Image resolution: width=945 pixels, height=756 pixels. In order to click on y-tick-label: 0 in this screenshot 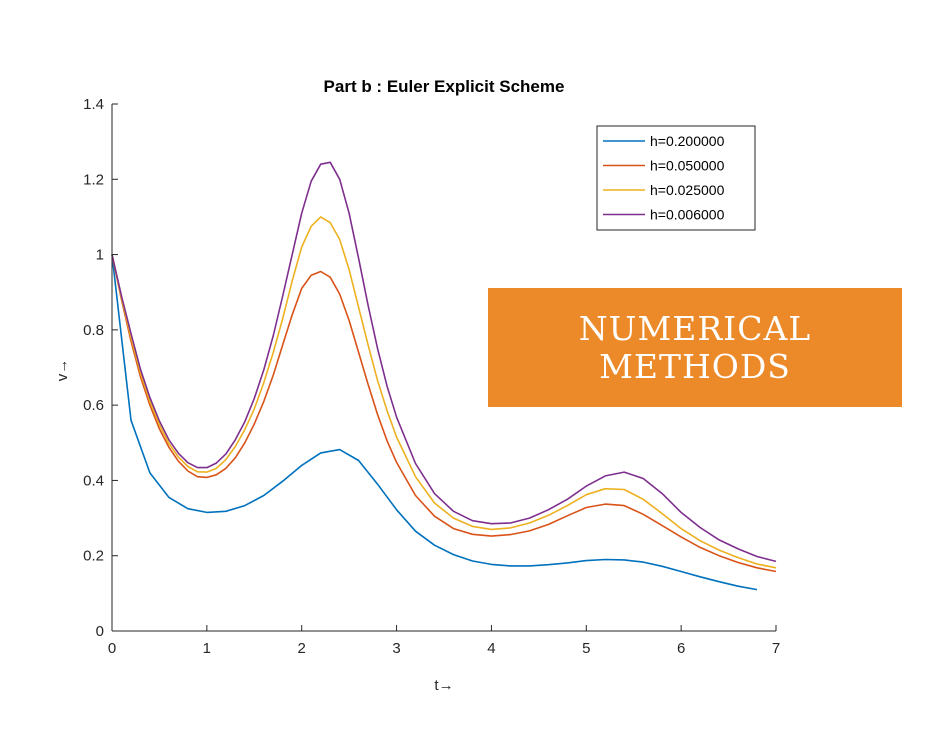, I will do `click(100, 631)`.